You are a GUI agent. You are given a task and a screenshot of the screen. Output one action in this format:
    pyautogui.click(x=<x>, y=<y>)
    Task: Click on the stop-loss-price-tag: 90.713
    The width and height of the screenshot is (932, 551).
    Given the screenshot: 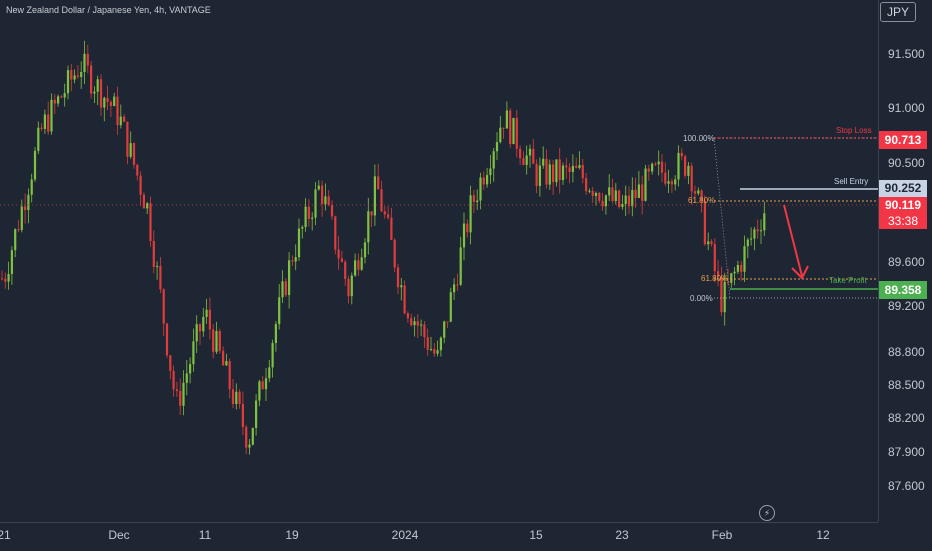 What is the action you would take?
    pyautogui.click(x=903, y=140)
    